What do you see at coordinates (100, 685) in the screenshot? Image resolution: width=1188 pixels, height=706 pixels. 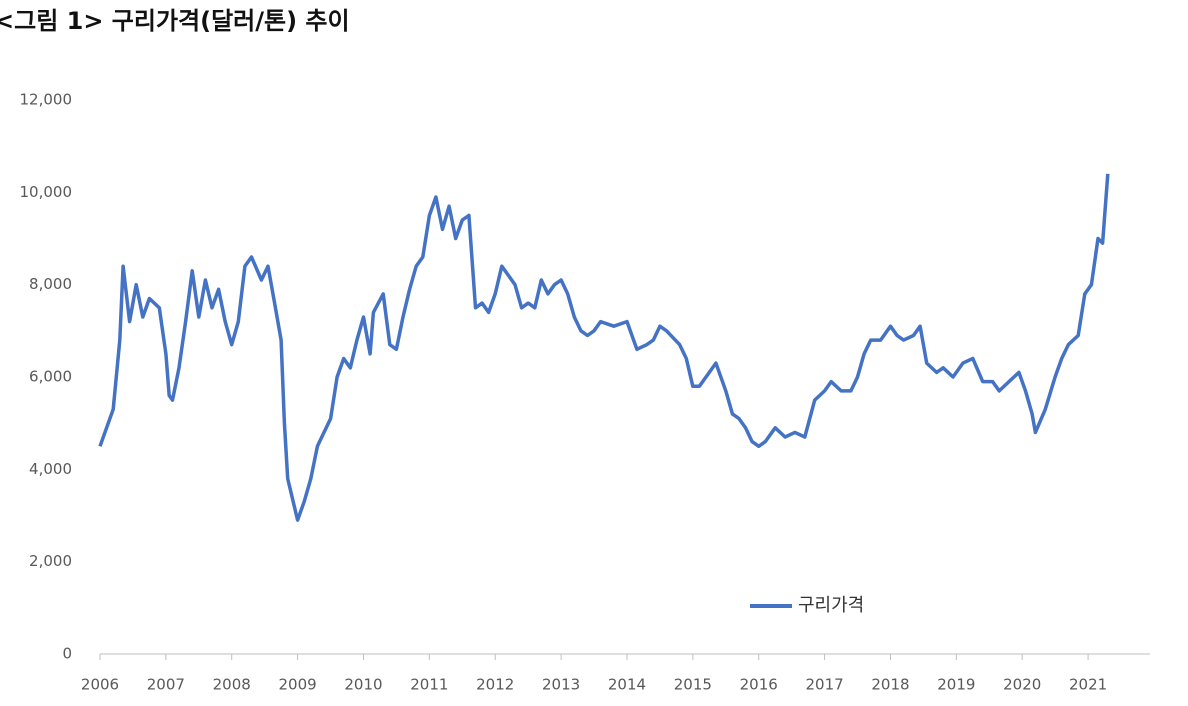 I see `x-tick-label: 2006` at bounding box center [100, 685].